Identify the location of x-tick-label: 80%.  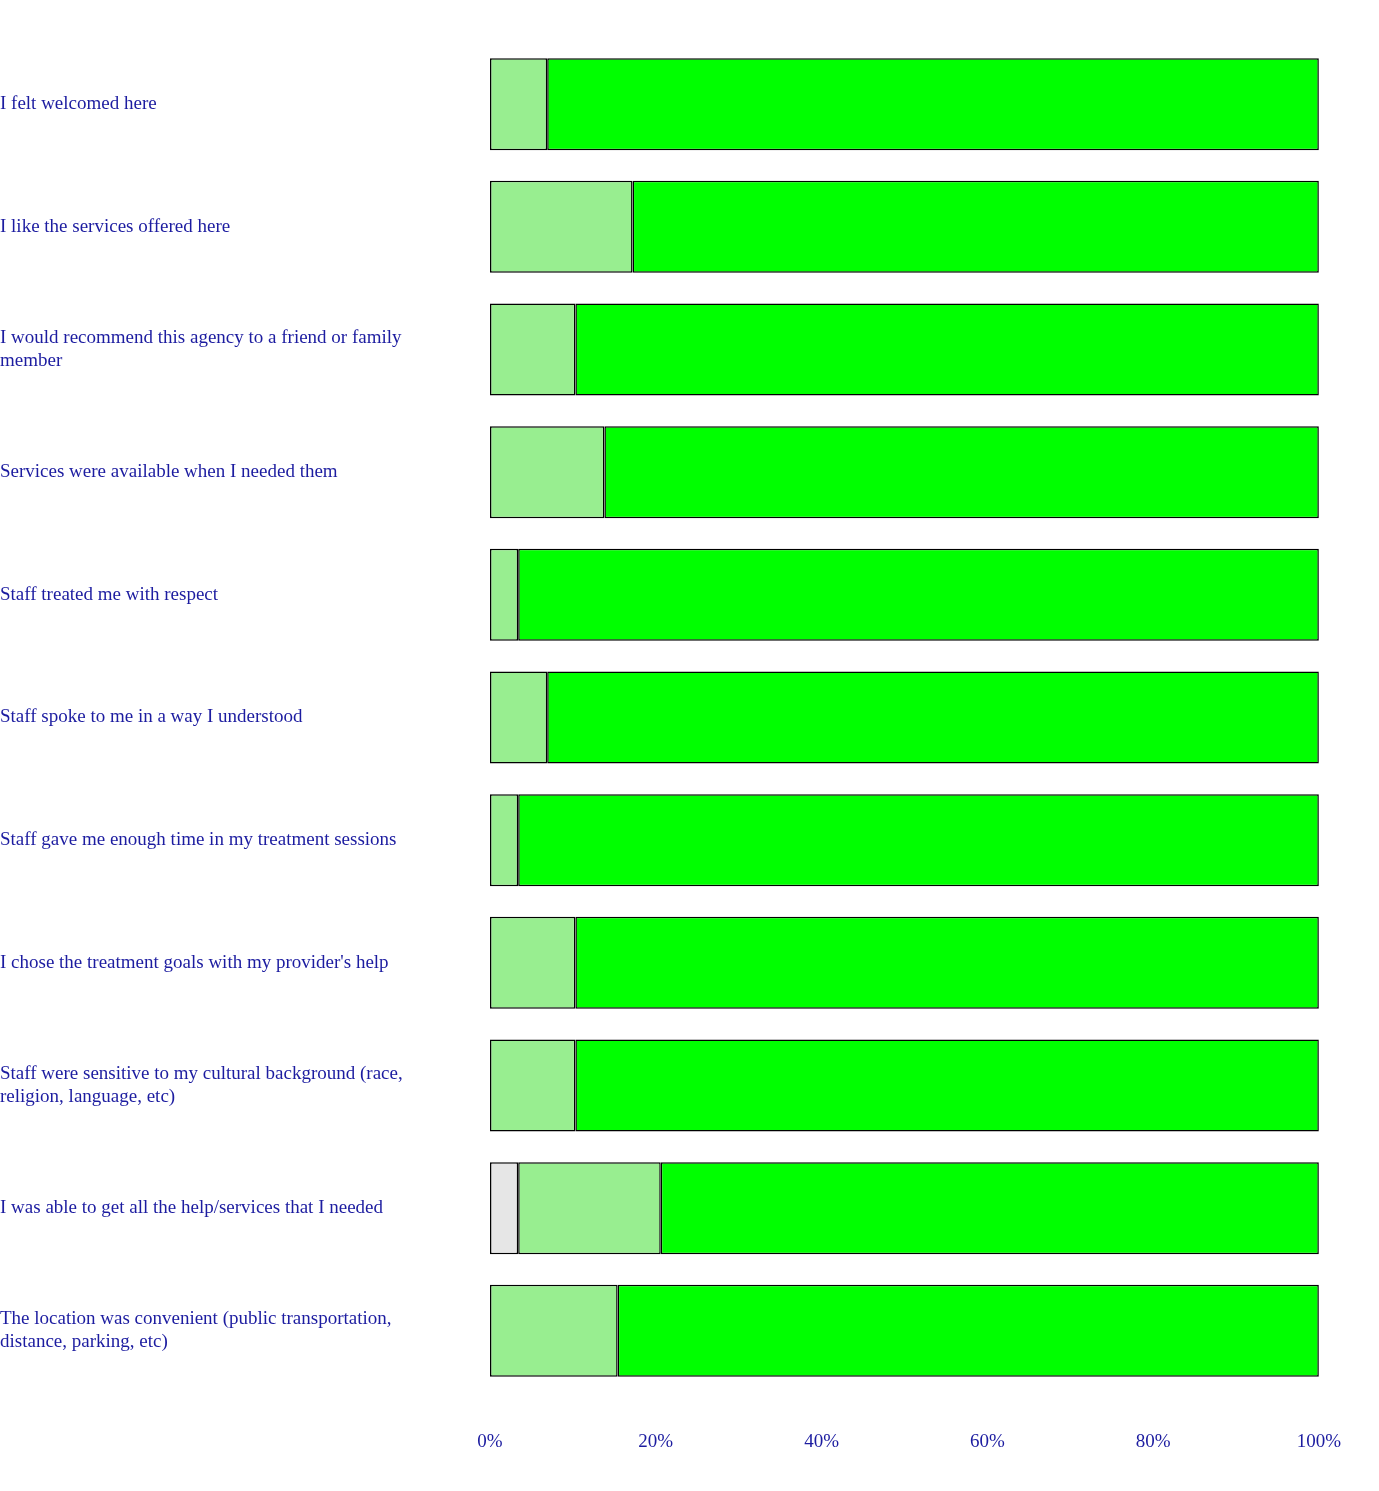
(1153, 1440).